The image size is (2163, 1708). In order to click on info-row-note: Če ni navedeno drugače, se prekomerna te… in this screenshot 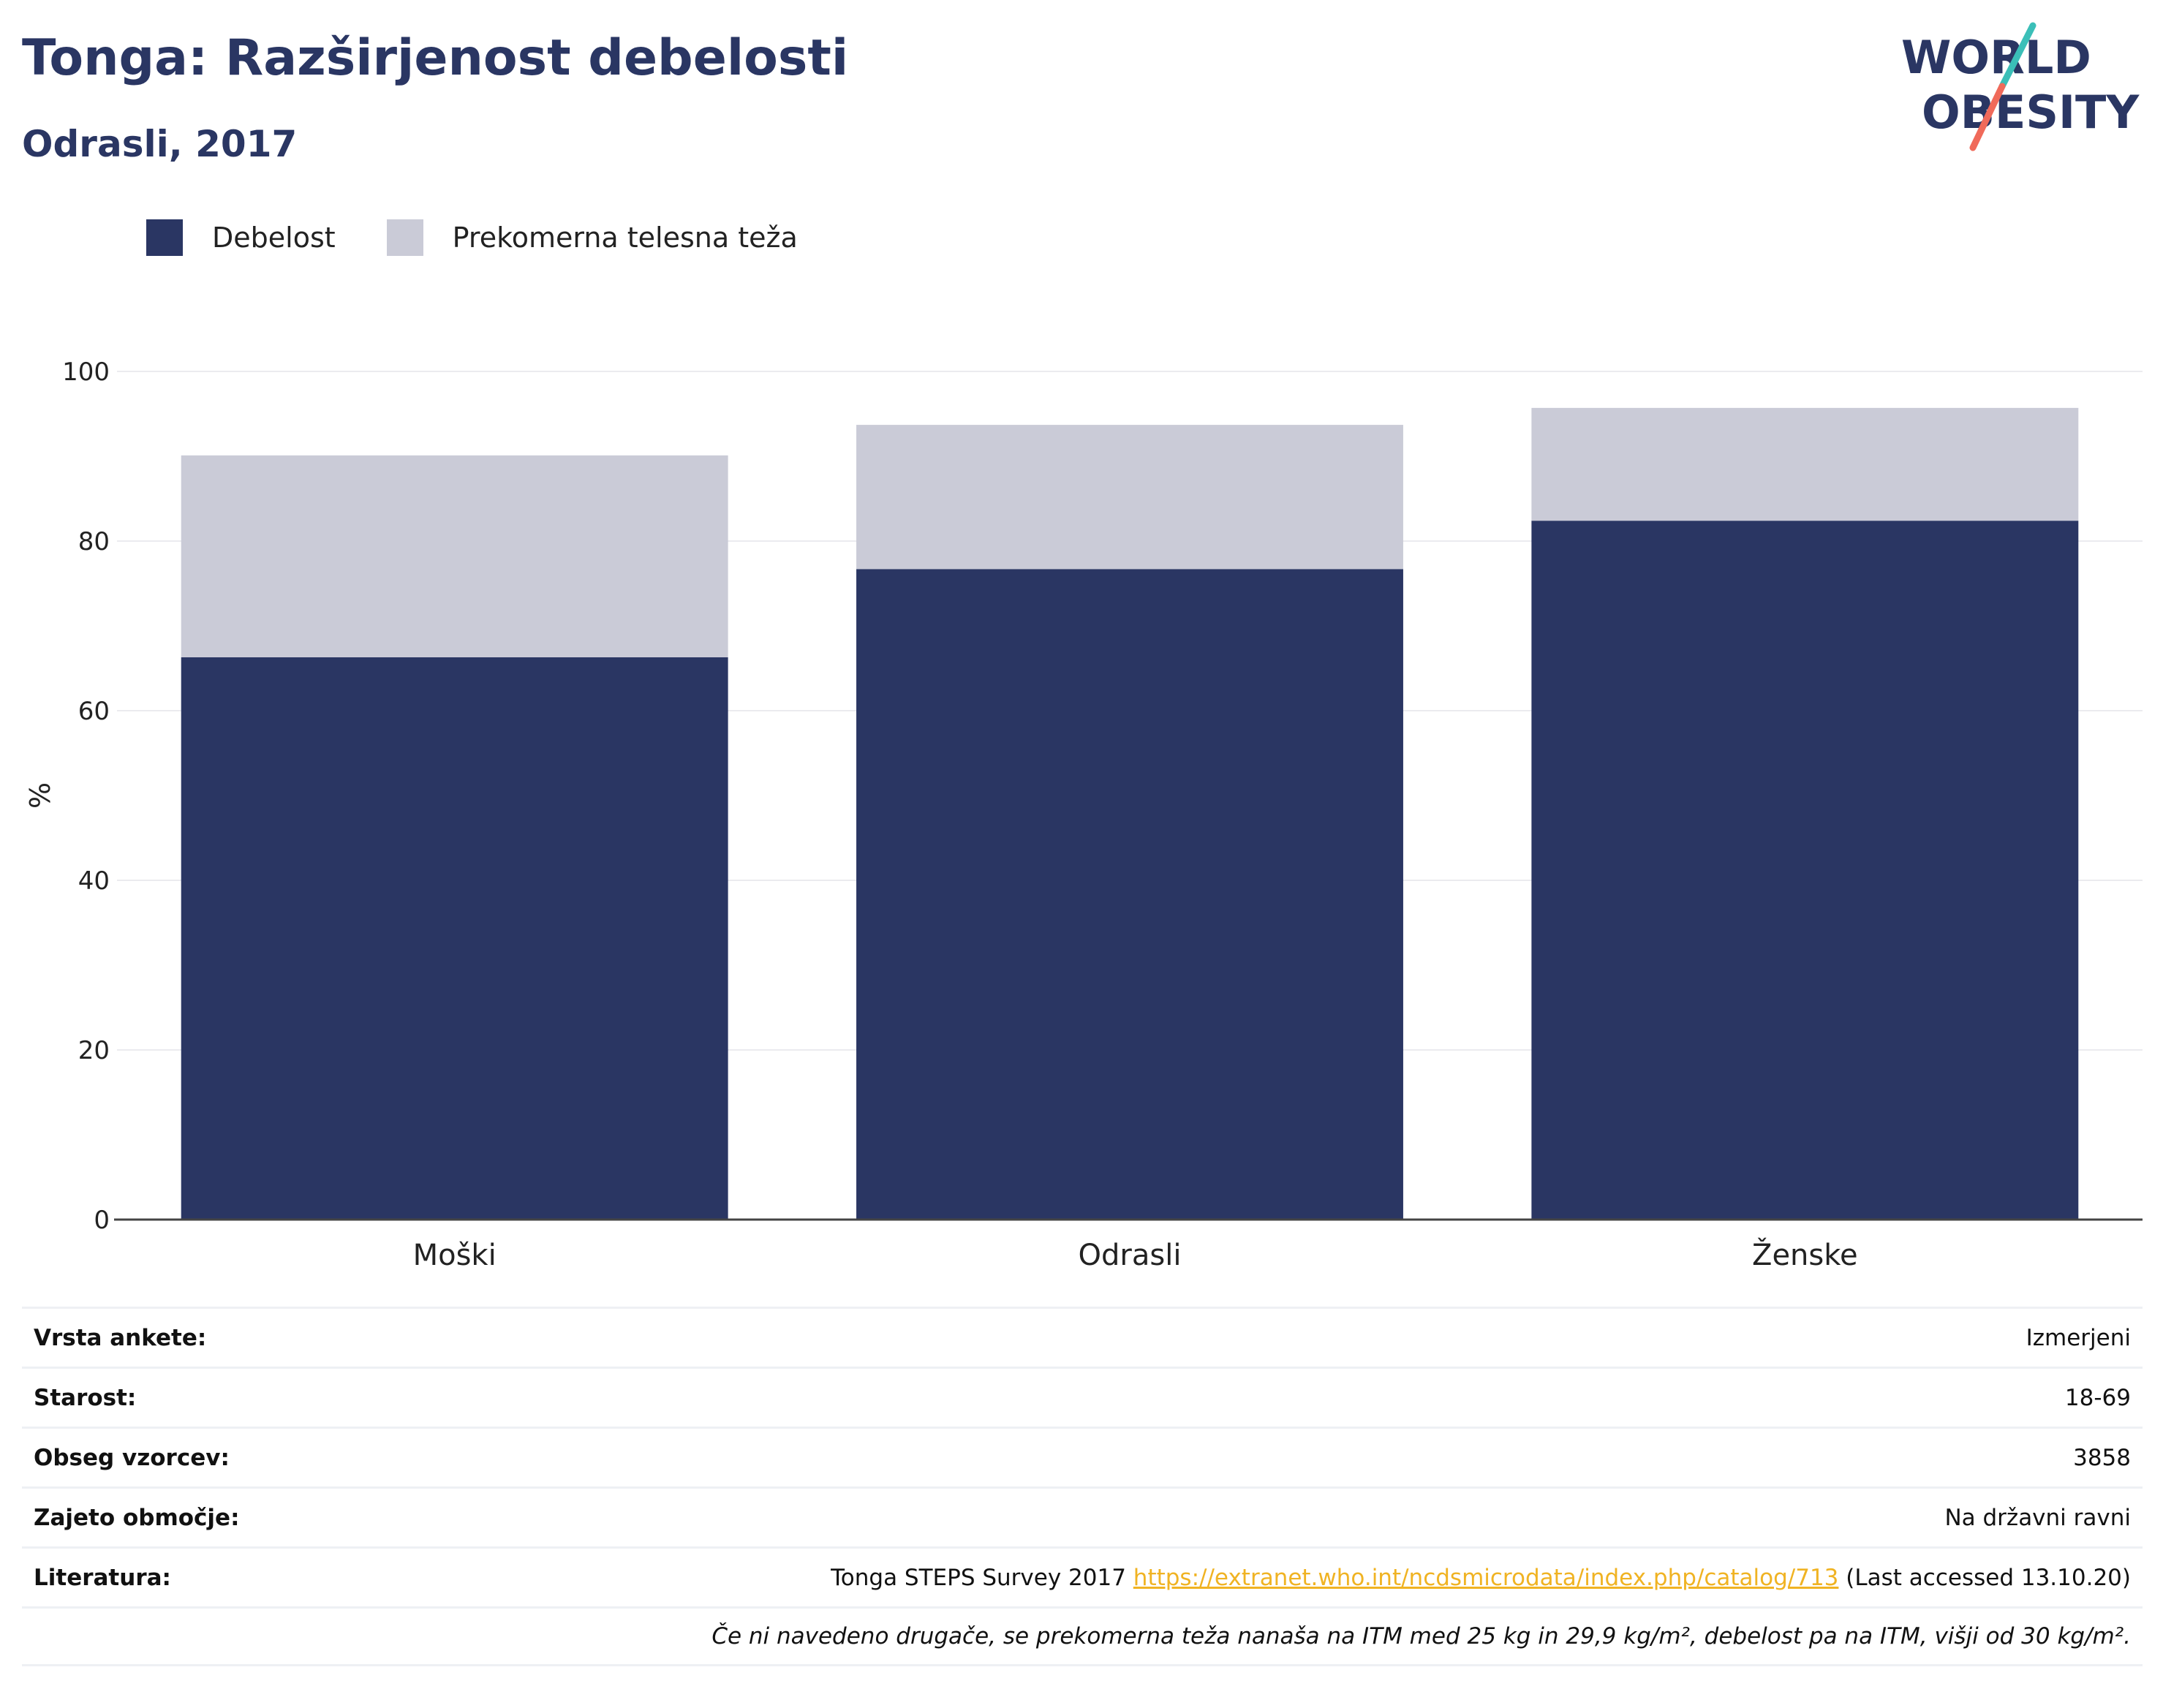, I will do `click(1082, 1636)`.